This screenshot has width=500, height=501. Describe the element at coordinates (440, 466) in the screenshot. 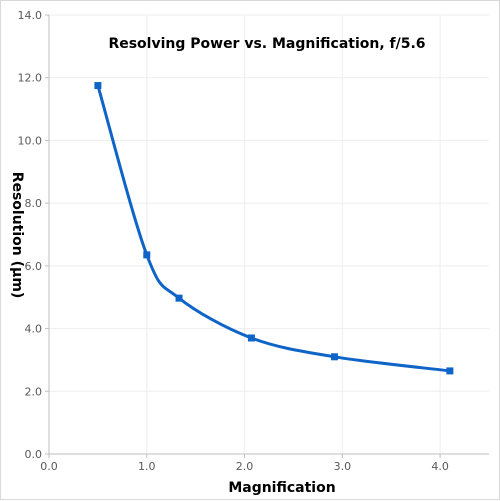

I see `x-tick-label: 4.0` at that location.